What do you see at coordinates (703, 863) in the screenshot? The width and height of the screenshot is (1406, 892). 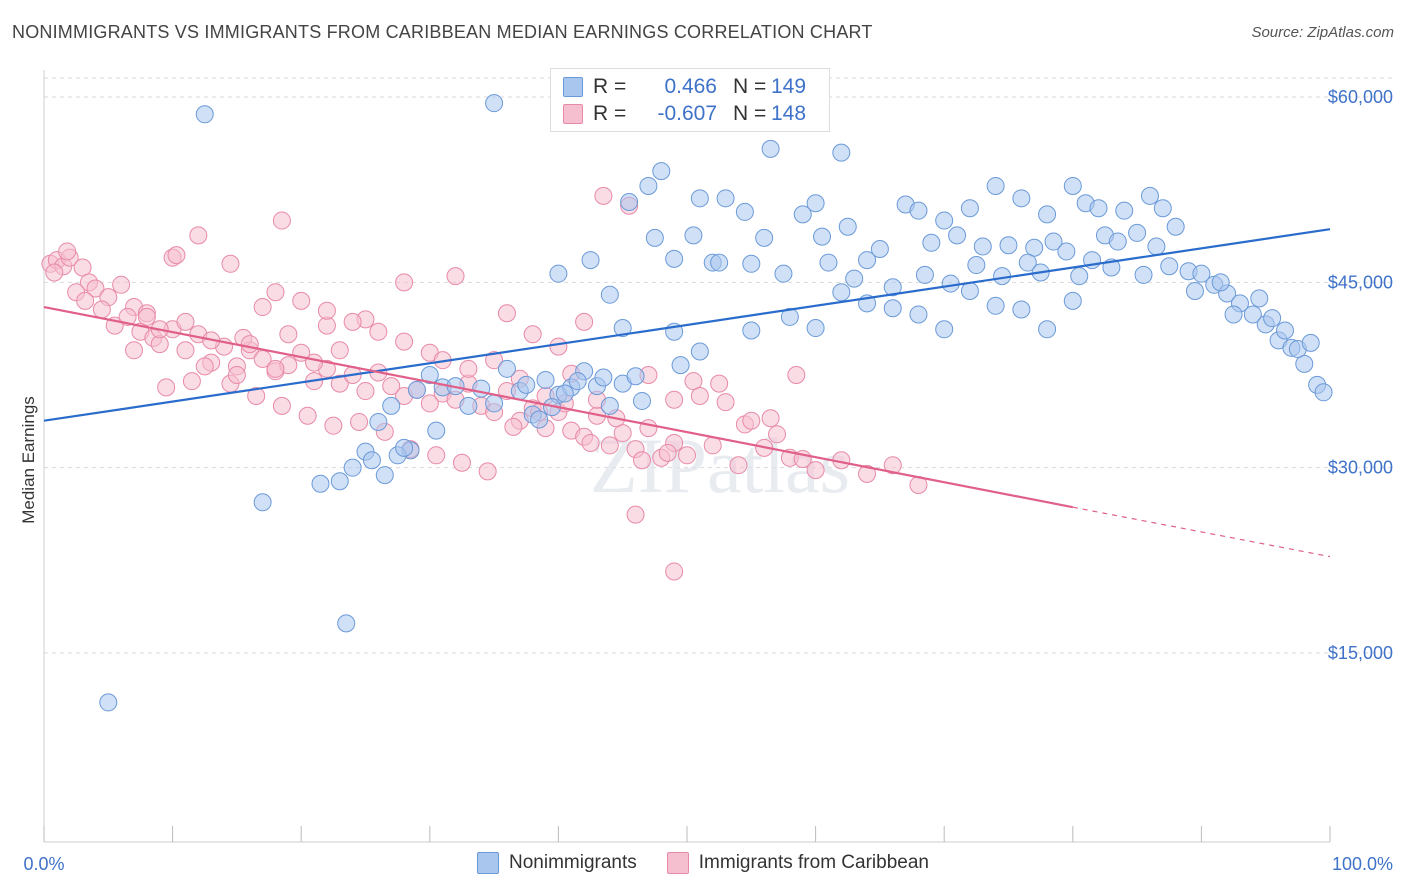 I see `series-legend: Nonimmigrants Immigrants from Caribbean` at bounding box center [703, 863].